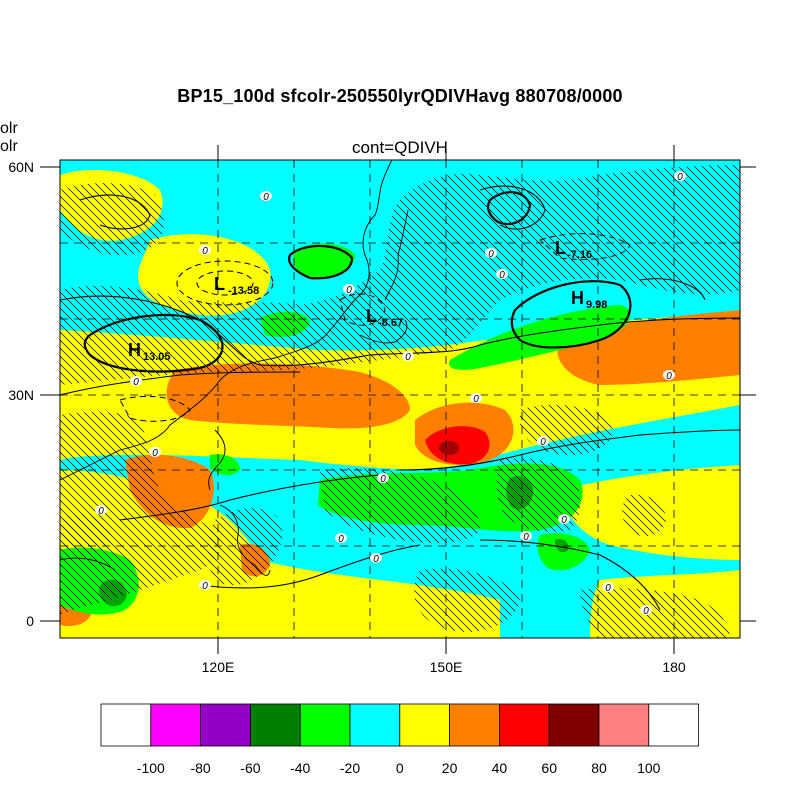 The width and height of the screenshot is (800, 800). I want to click on low-center-1: L -13.58, so click(236, 285).